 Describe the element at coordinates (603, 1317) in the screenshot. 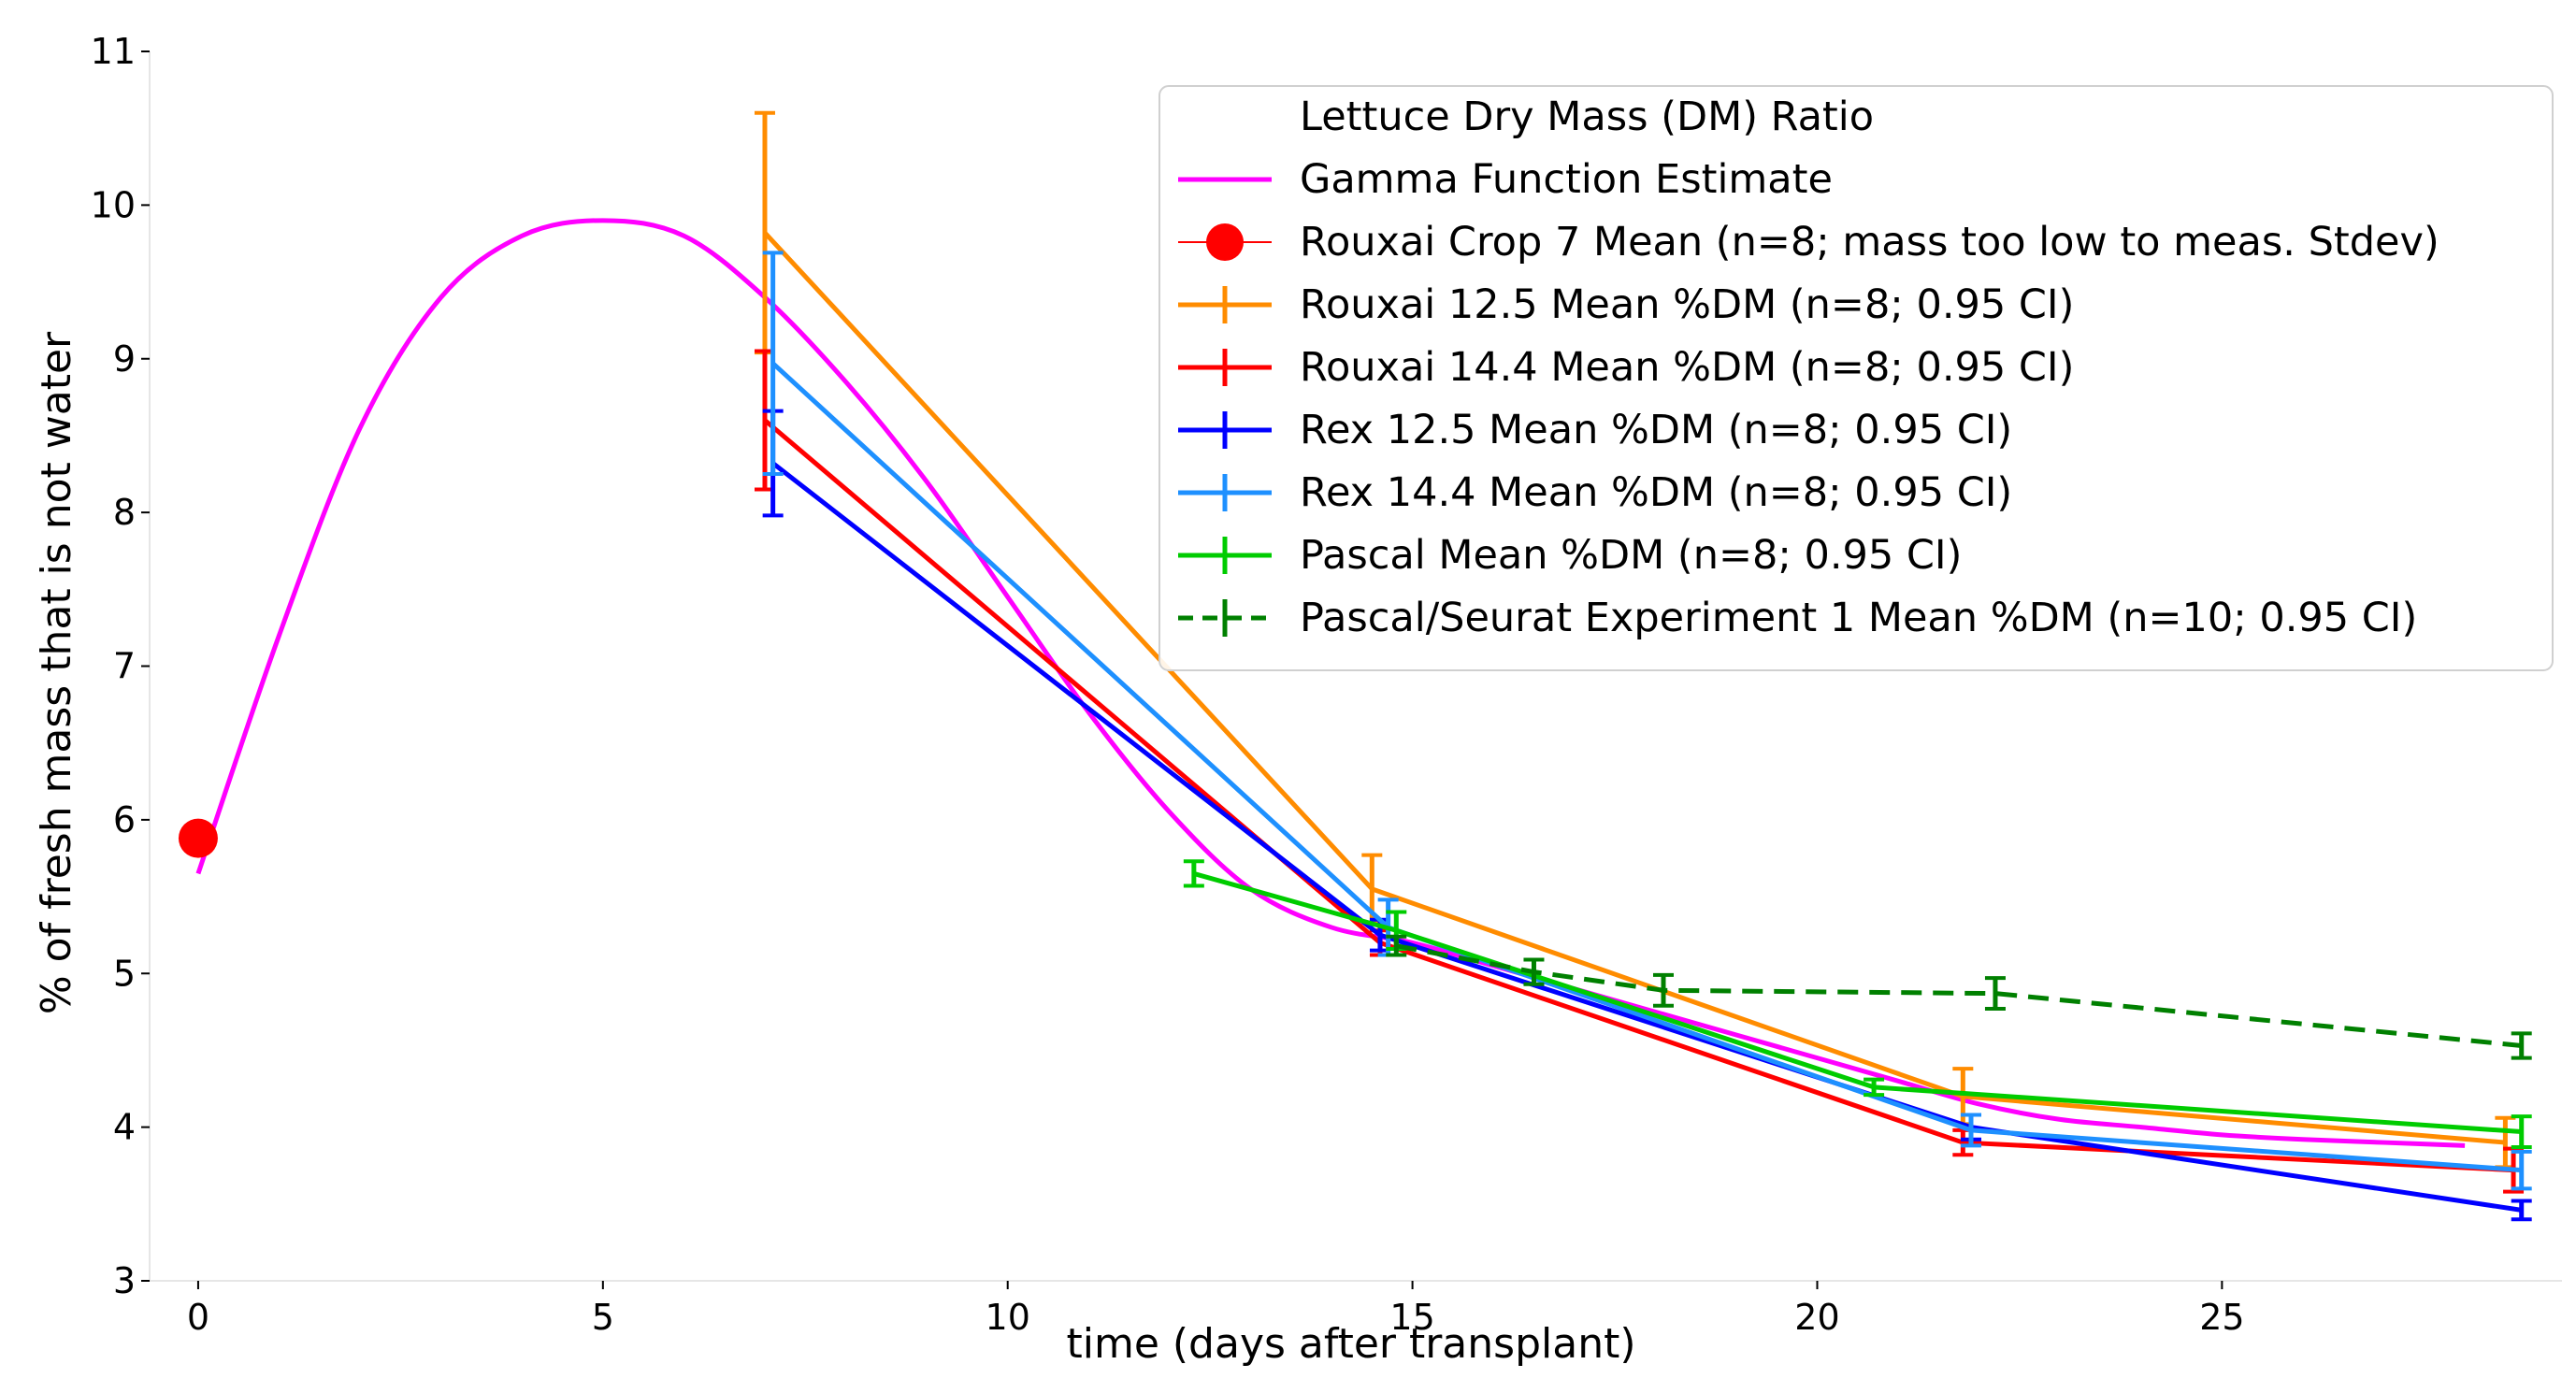

I see `x-tick-label: 5` at that location.